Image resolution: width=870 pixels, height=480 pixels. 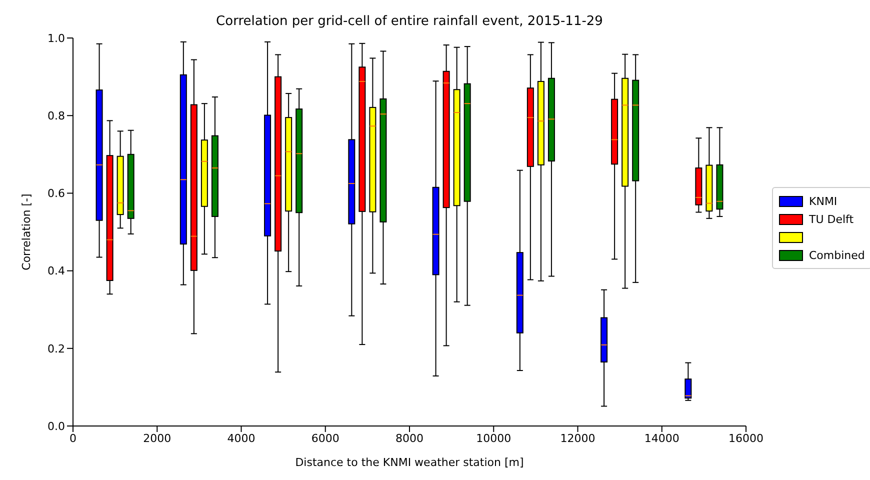 What do you see at coordinates (746, 438) in the screenshot?
I see `x-tick-label: 16000` at bounding box center [746, 438].